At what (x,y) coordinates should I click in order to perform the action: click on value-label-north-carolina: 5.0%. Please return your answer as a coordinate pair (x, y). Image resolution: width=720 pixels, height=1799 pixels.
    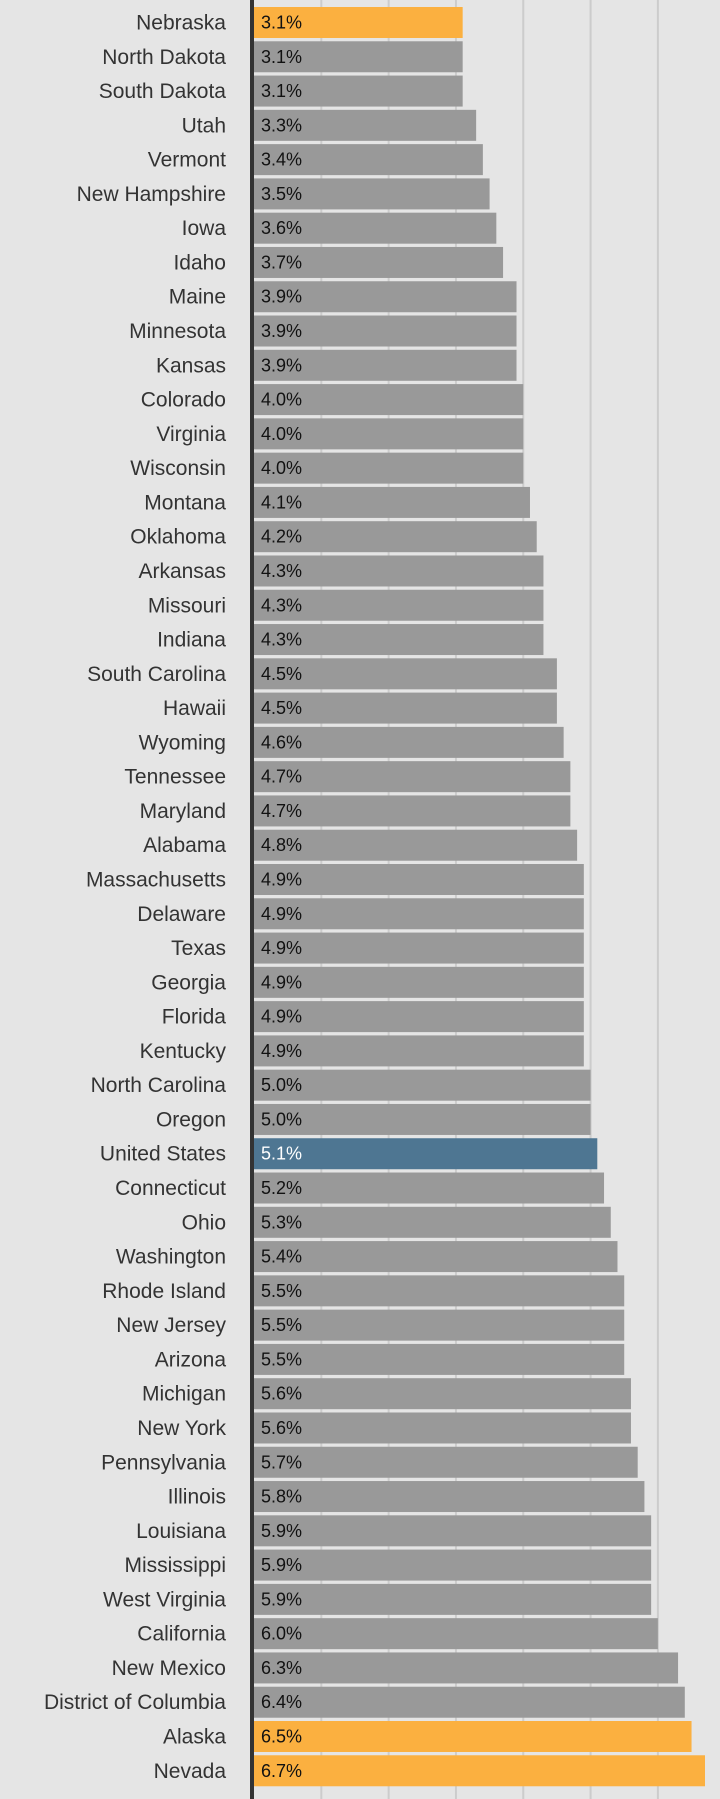
    Looking at the image, I should click on (281, 1085).